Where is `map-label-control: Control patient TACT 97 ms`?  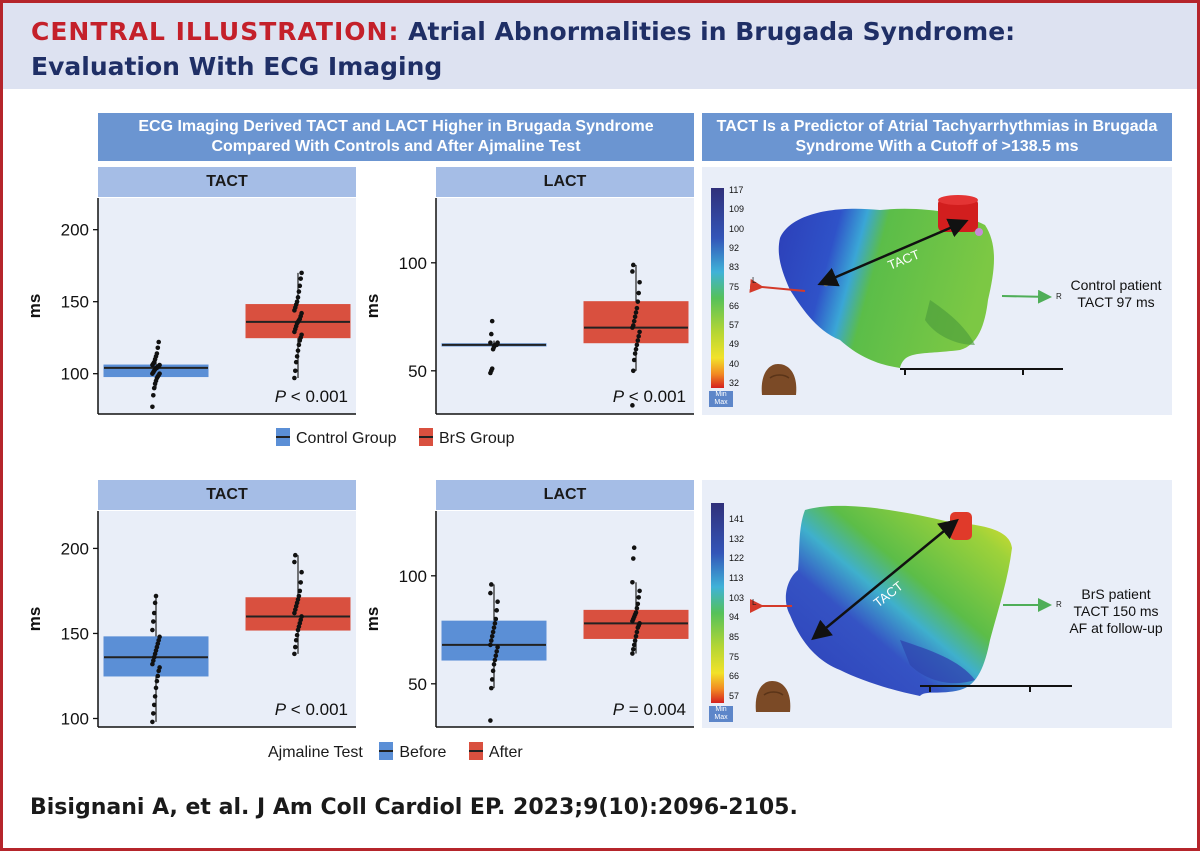
map-label-control: Control patient TACT 97 ms is located at coordinates (1116, 294).